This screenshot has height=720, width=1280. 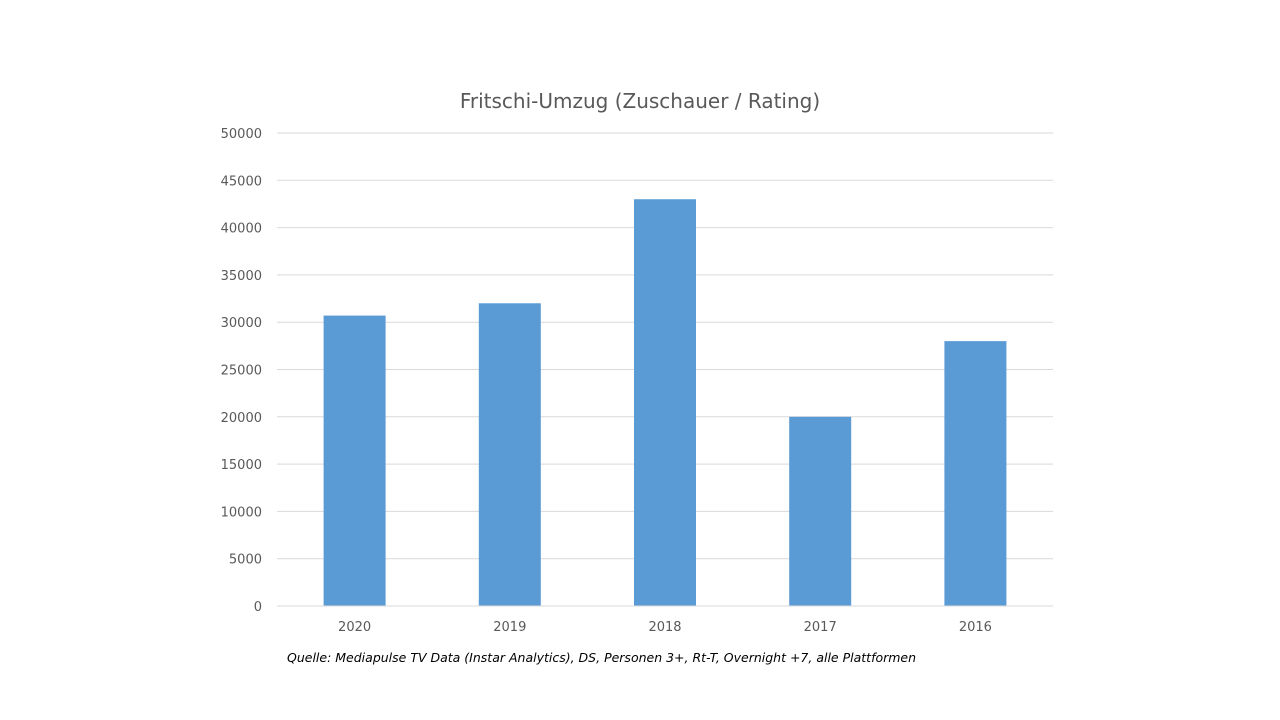 What do you see at coordinates (241, 276) in the screenshot?
I see `y-tick-label: 35000` at bounding box center [241, 276].